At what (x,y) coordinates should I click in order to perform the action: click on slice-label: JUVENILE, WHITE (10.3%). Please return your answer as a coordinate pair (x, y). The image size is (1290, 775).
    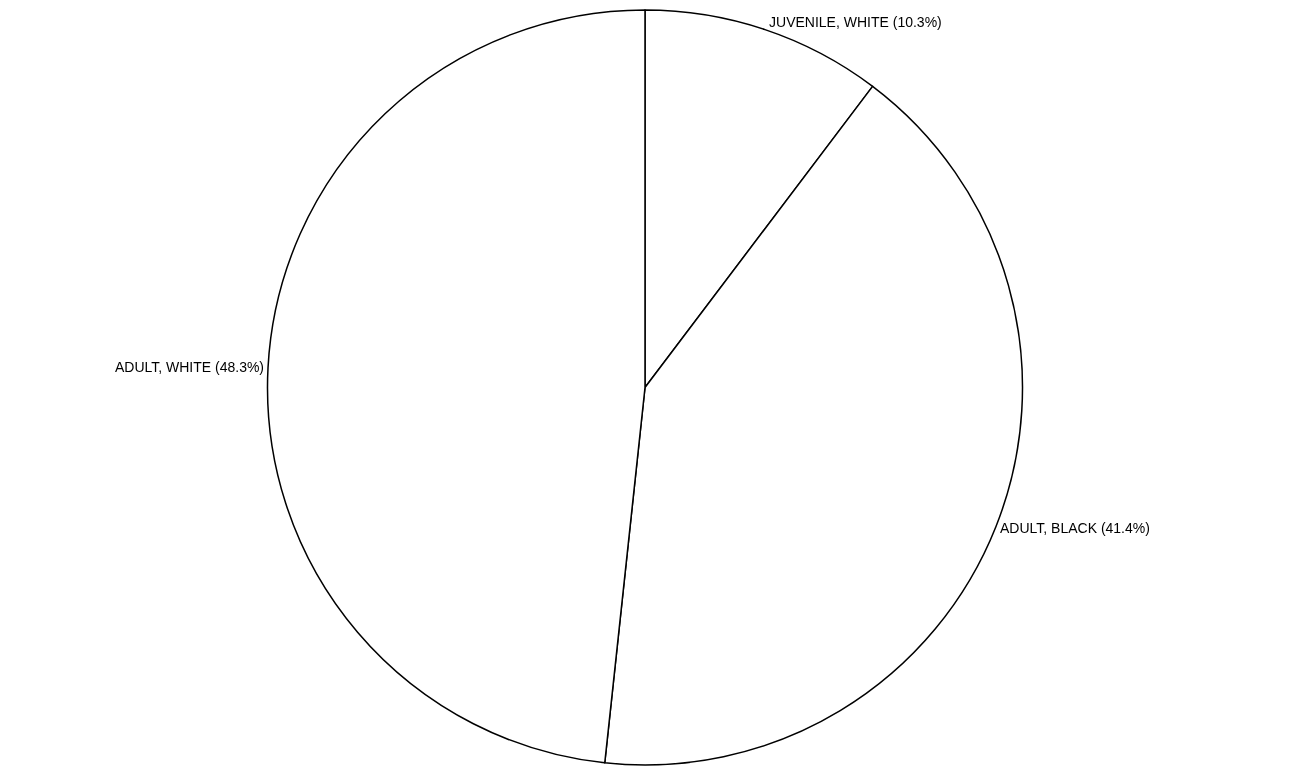
    Looking at the image, I should click on (855, 22).